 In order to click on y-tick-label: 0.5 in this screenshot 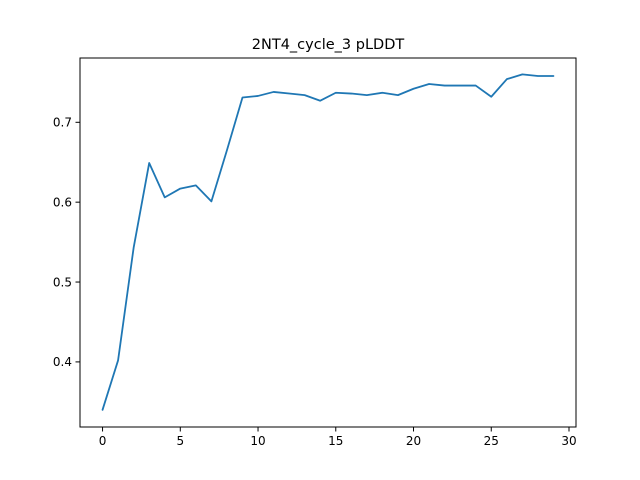, I will do `click(62, 282)`.